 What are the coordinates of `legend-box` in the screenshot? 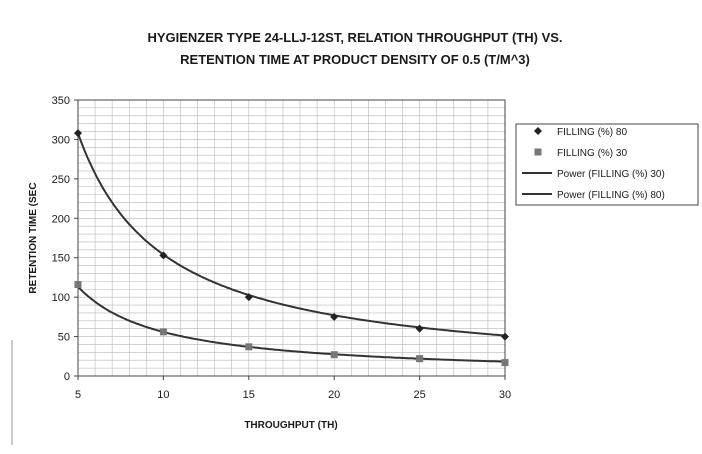 It's located at (607, 164).